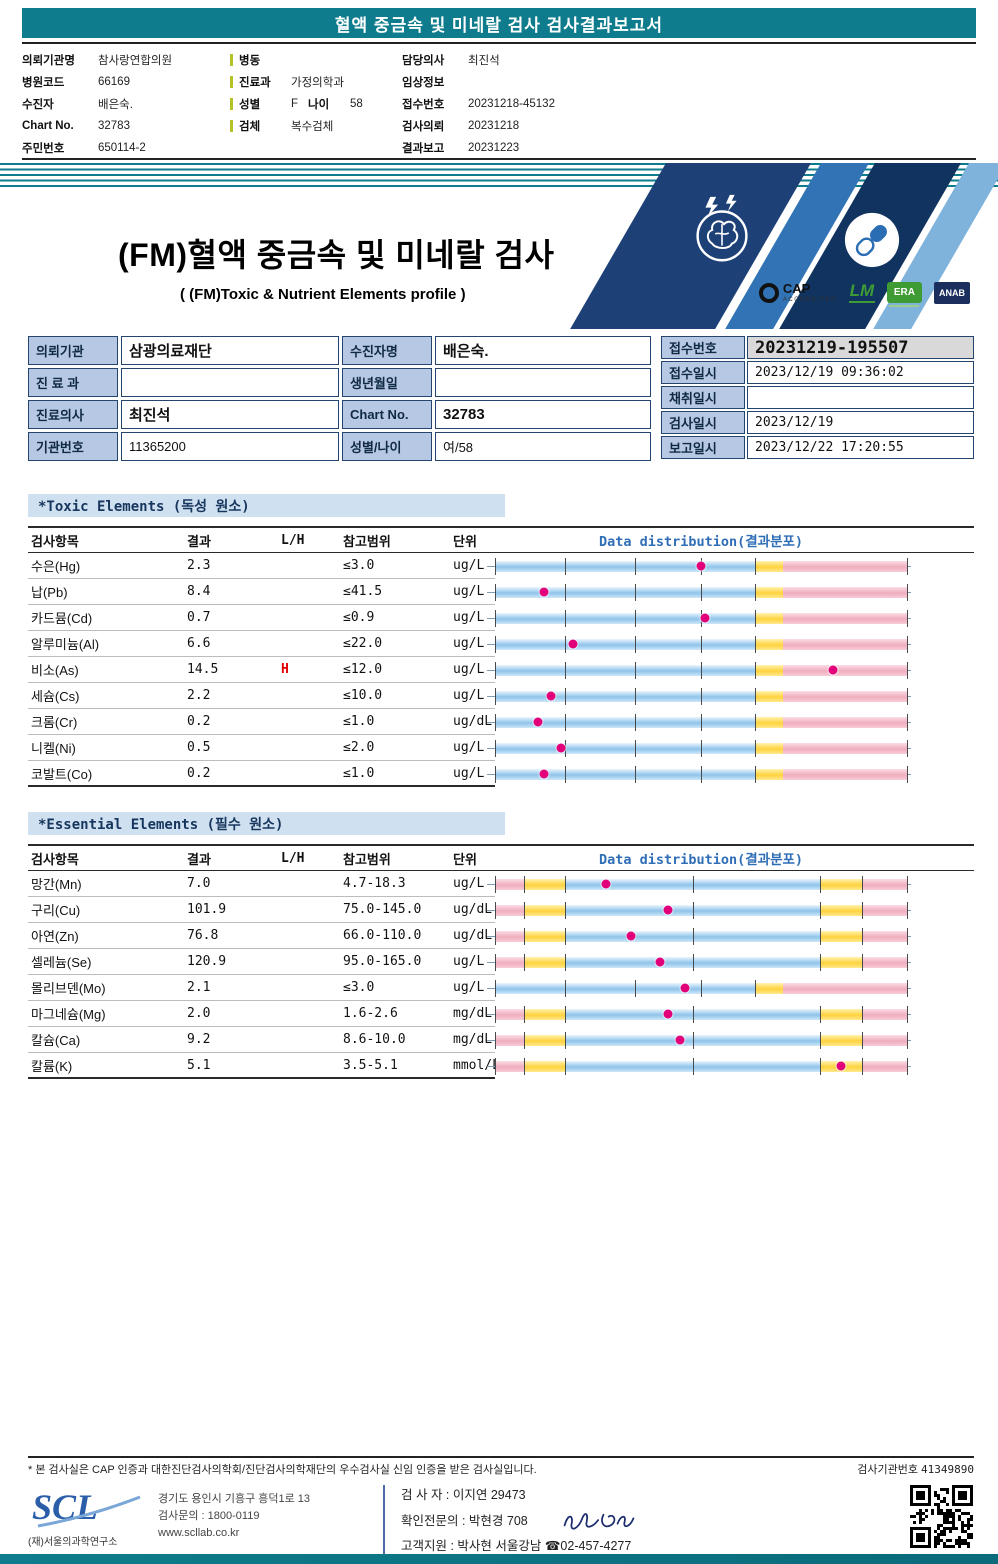 The image size is (998, 1564). Describe the element at coordinates (126, 126) in the screenshot. I see `patient-field: Chart No. 32783` at that location.